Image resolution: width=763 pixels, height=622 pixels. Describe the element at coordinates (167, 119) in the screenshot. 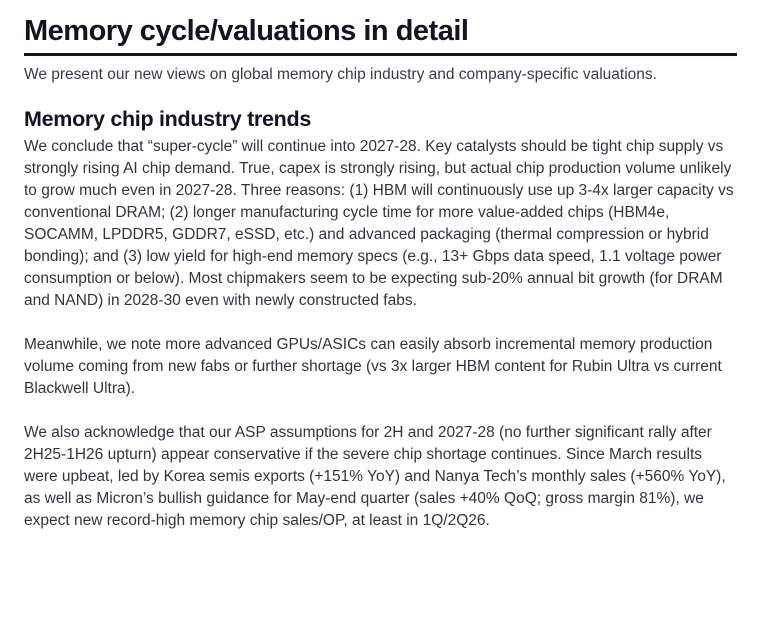

I see `section-heading: Memory chip industry trends` at that location.